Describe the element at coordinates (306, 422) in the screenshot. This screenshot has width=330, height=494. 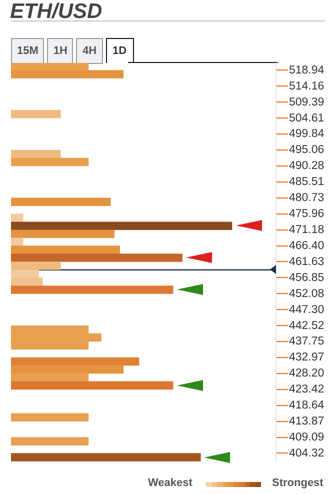
I see `y-tick-label: 413.87` at that location.